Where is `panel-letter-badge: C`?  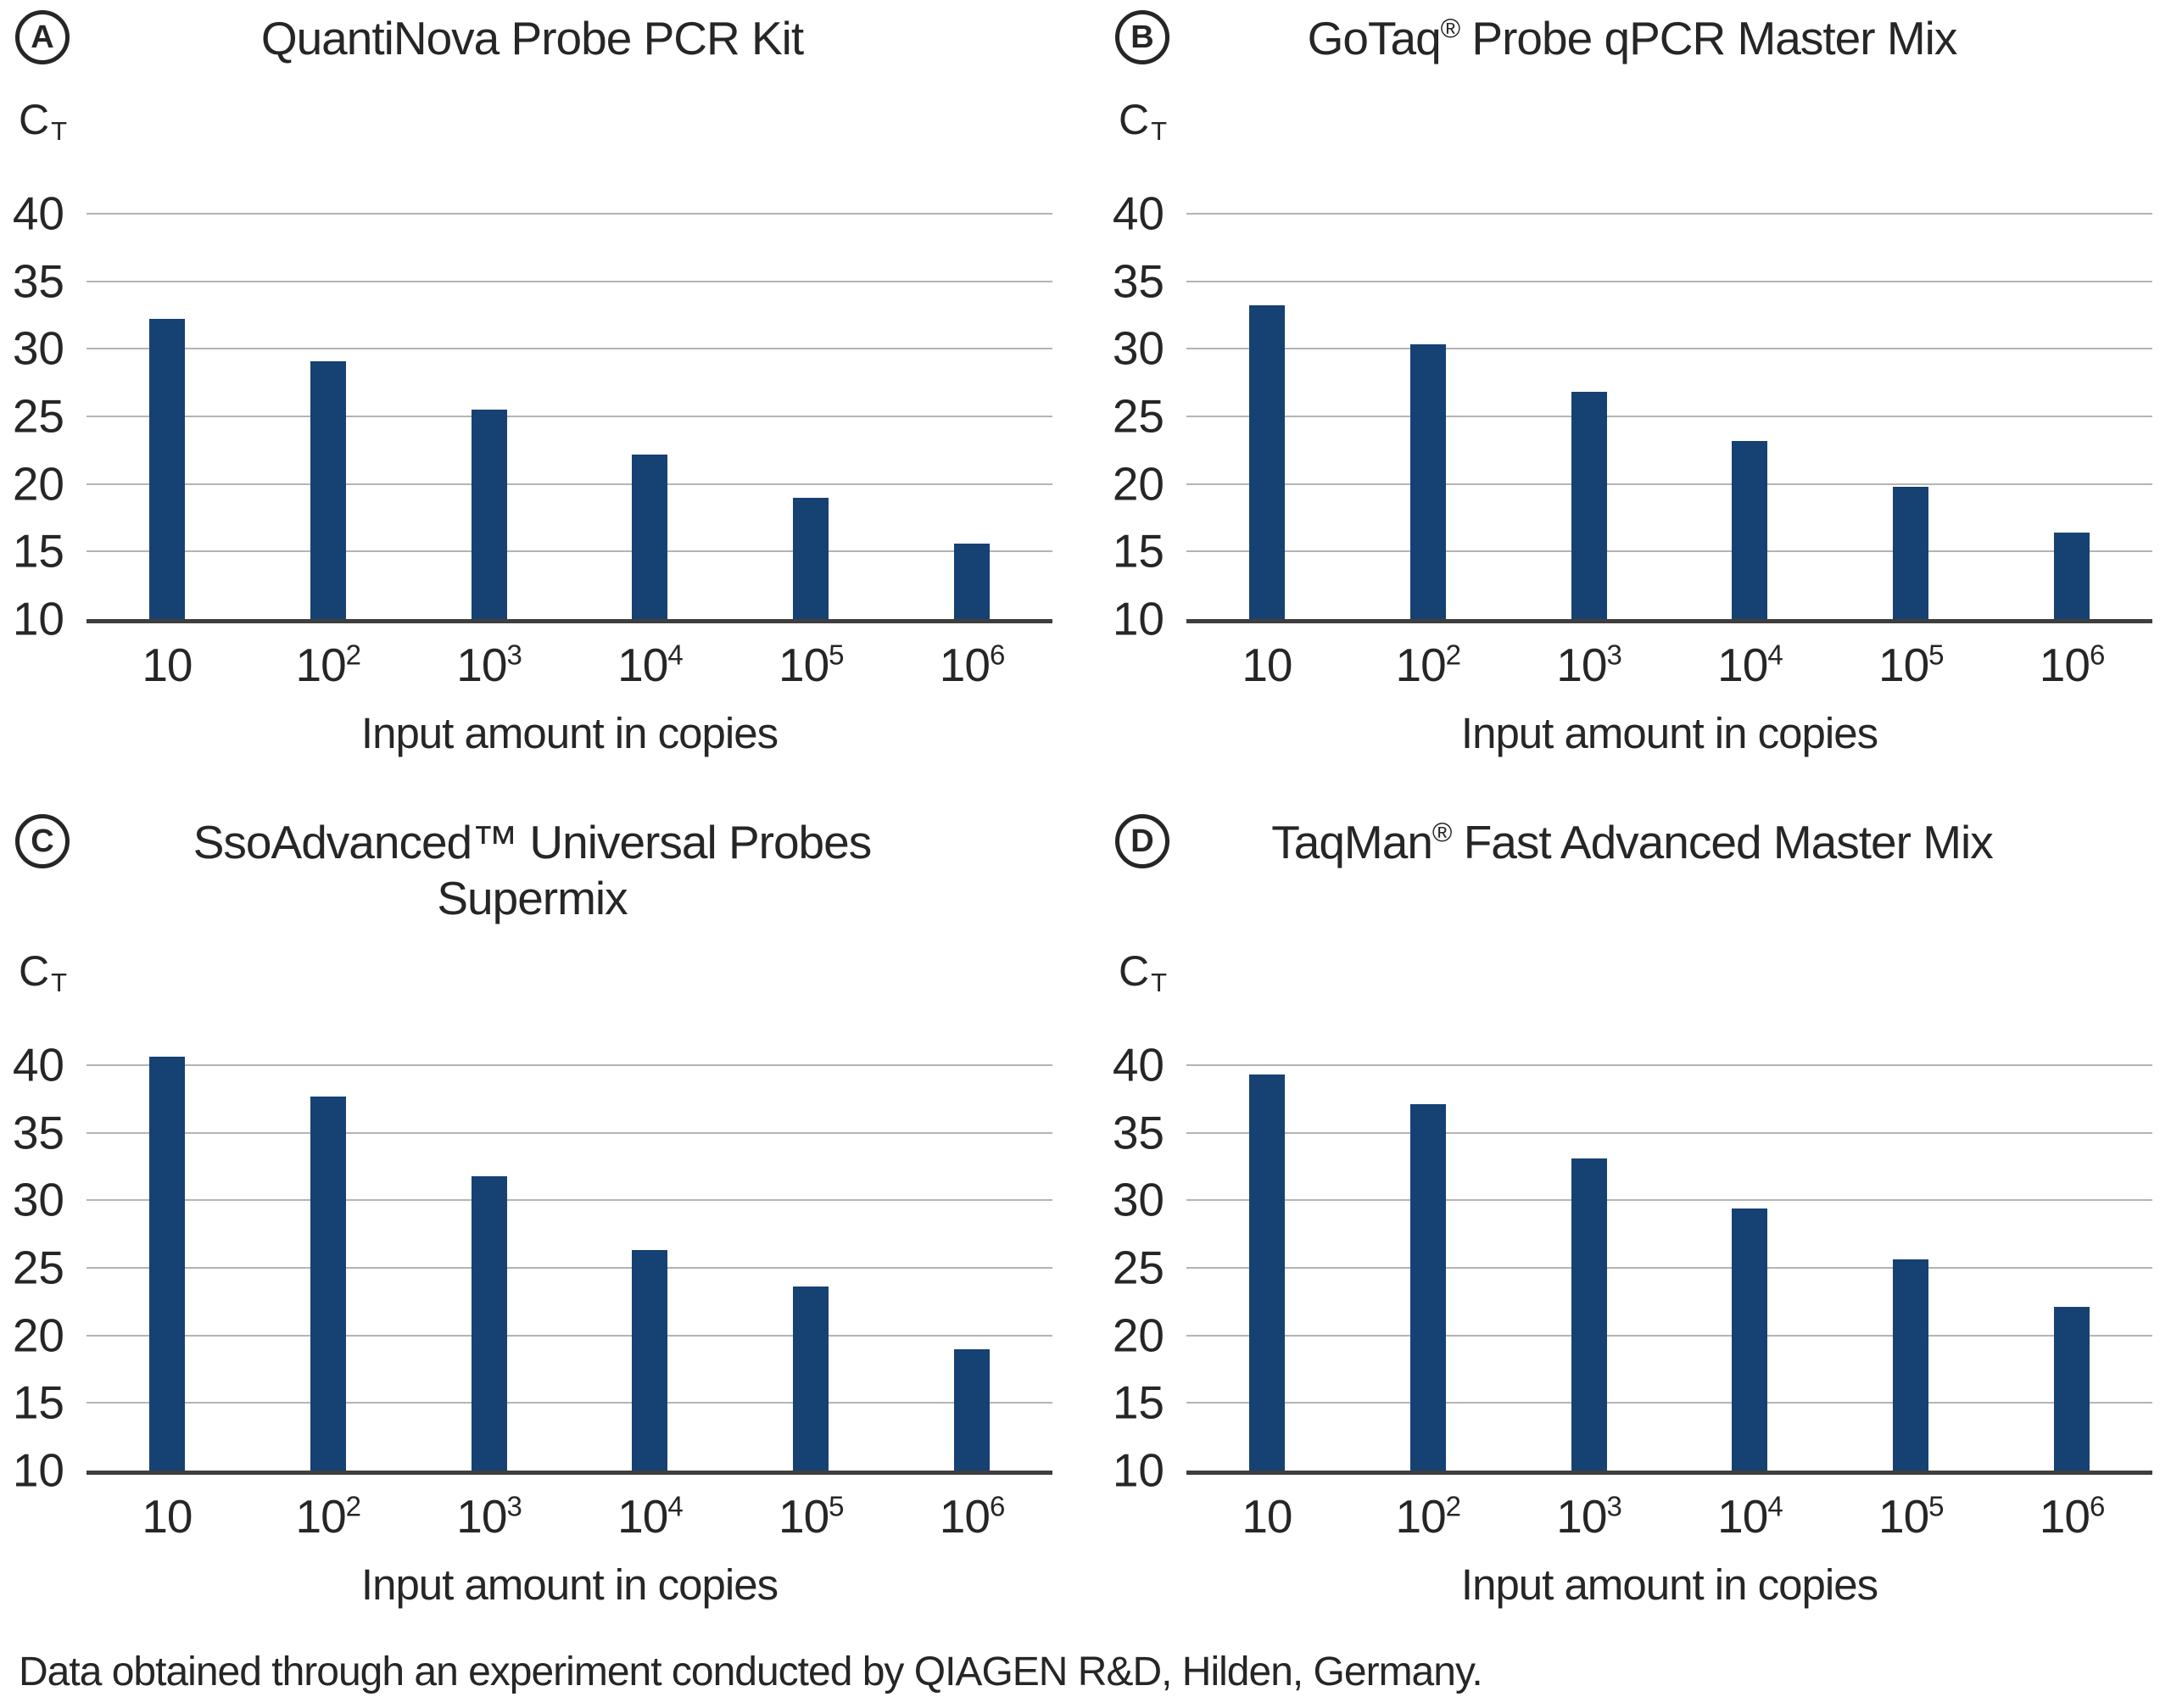 panel-letter-badge: C is located at coordinates (42, 841).